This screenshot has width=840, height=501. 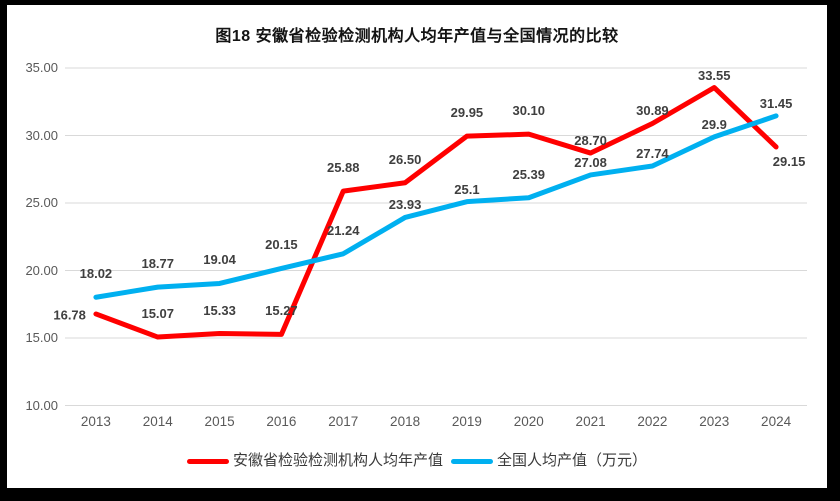 What do you see at coordinates (776, 421) in the screenshot?
I see `x-axis-label: 2024` at bounding box center [776, 421].